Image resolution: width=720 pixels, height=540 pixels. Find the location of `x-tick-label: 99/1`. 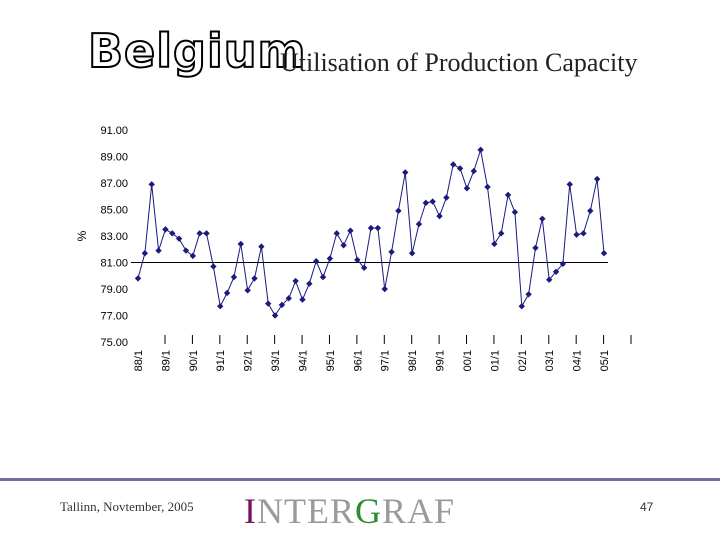

x-tick-label: 99/1 is located at coordinates (441, 360).